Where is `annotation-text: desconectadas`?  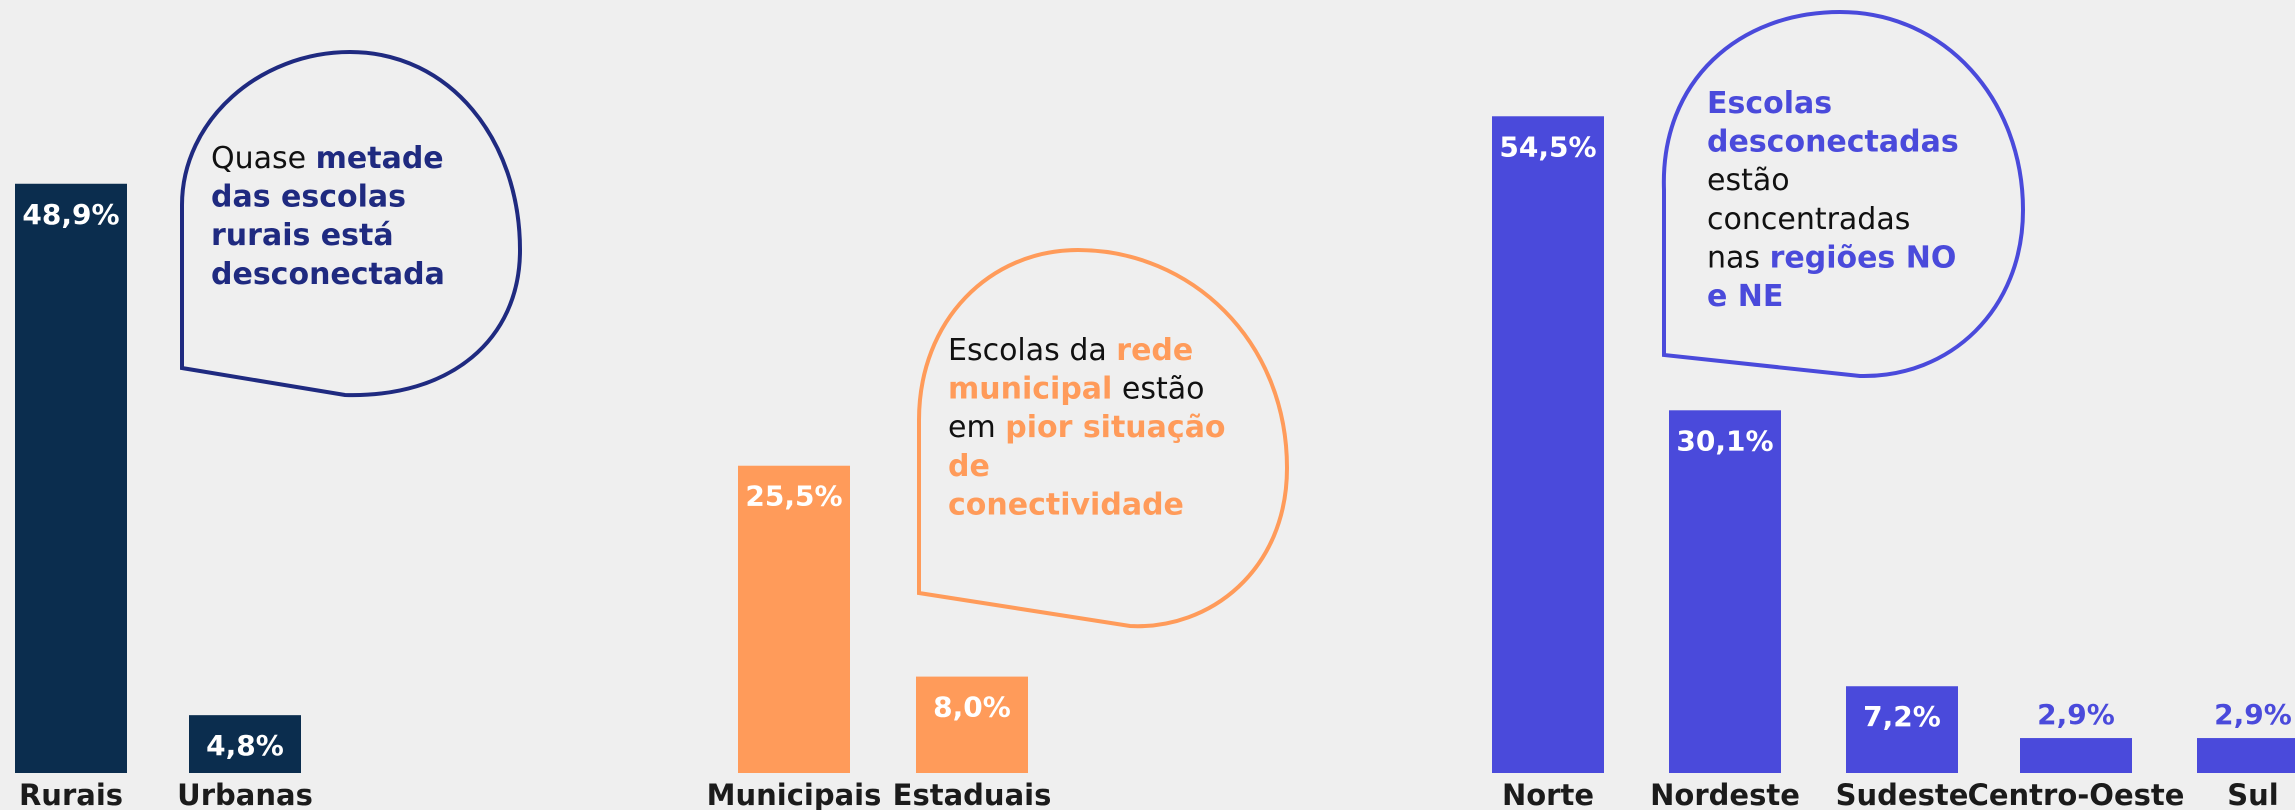
annotation-text: desconectadas is located at coordinates (1833, 142).